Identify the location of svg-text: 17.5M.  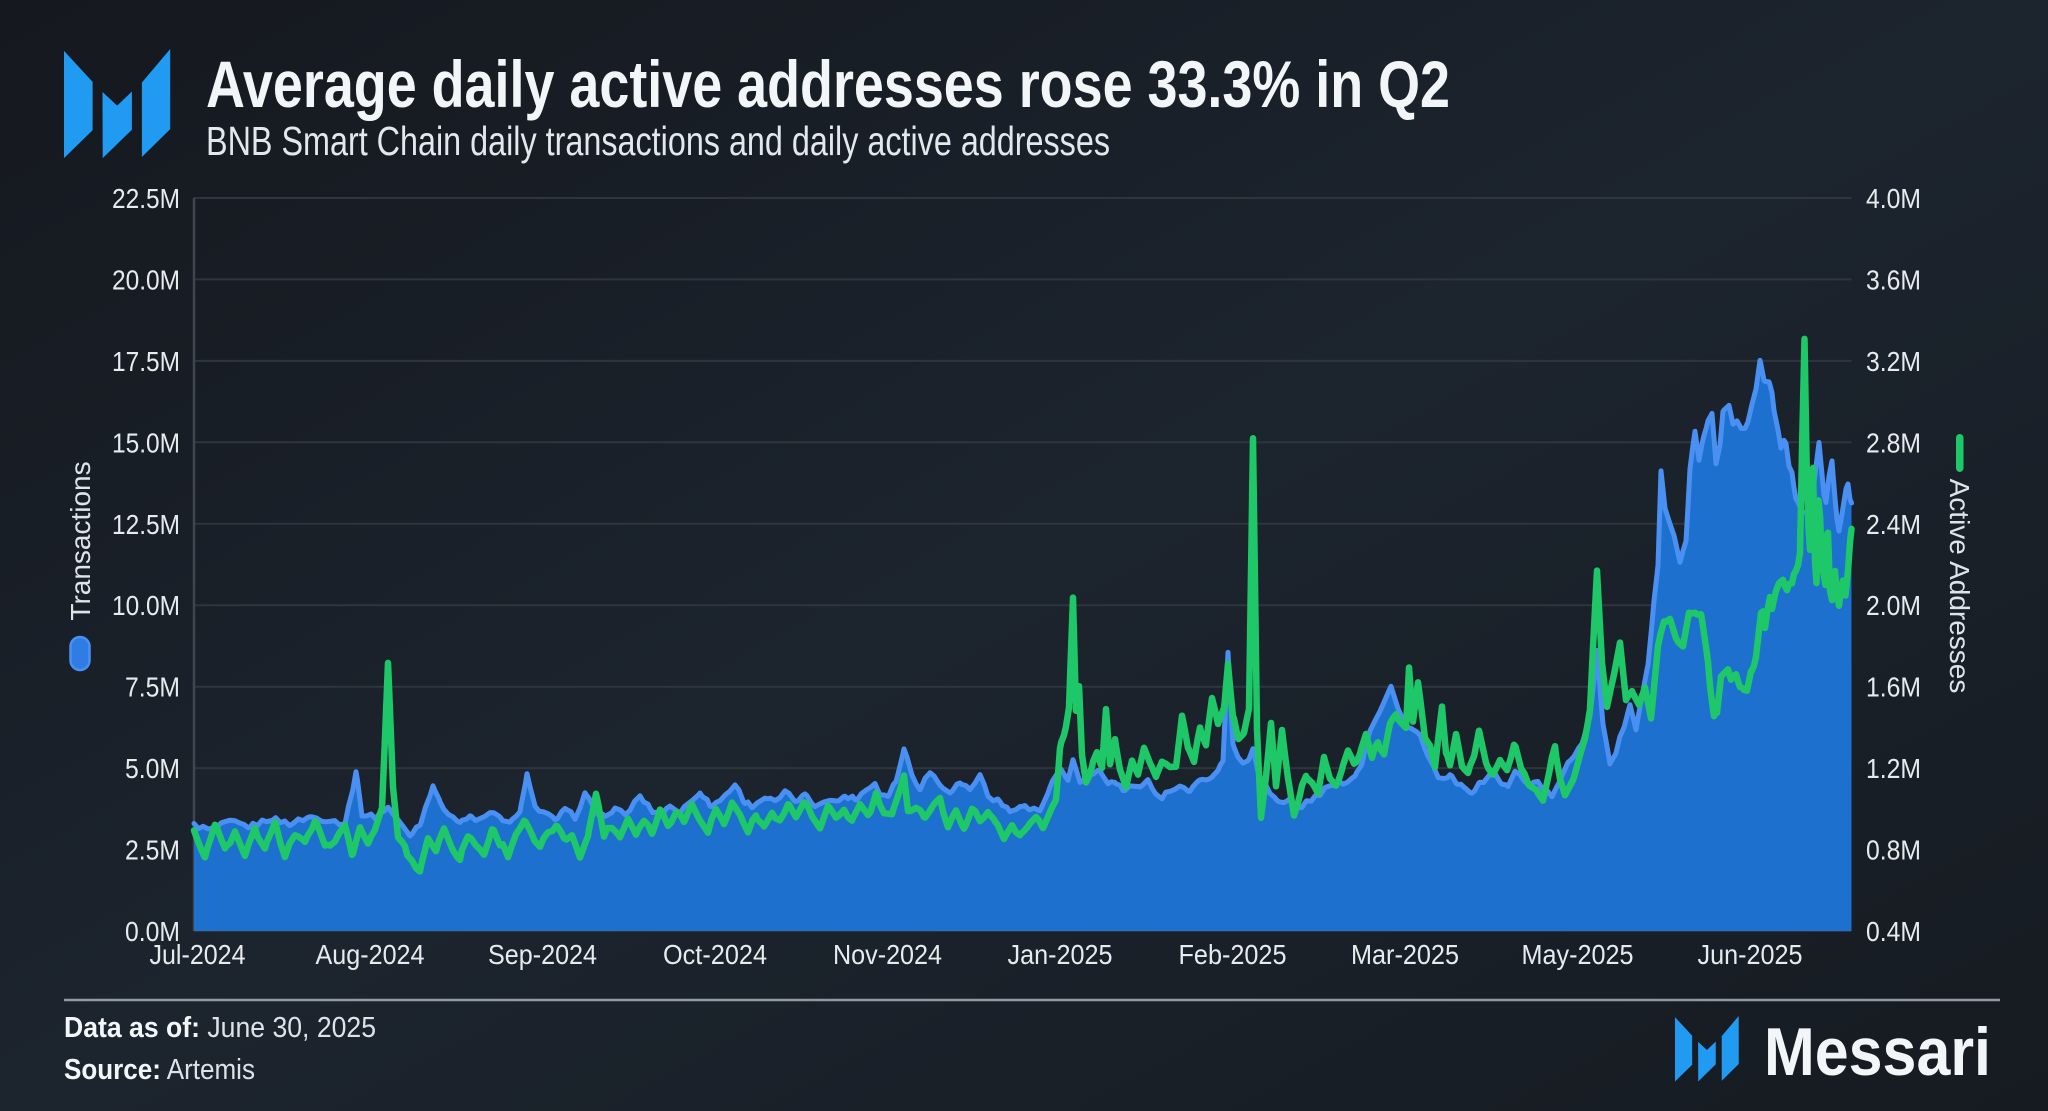
(146, 361).